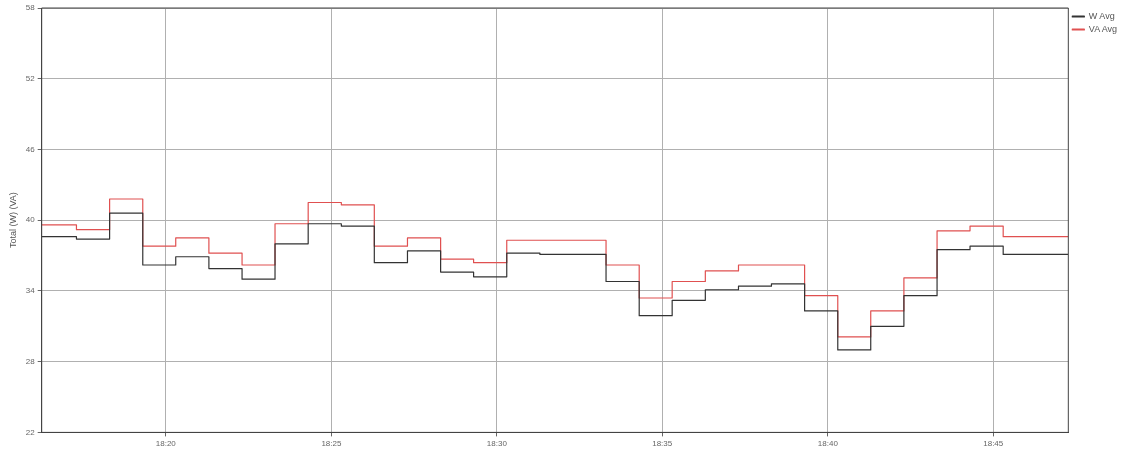 This screenshot has width=1134, height=454. What do you see at coordinates (30, 8) in the screenshot?
I see `y-tick-label: 58` at bounding box center [30, 8].